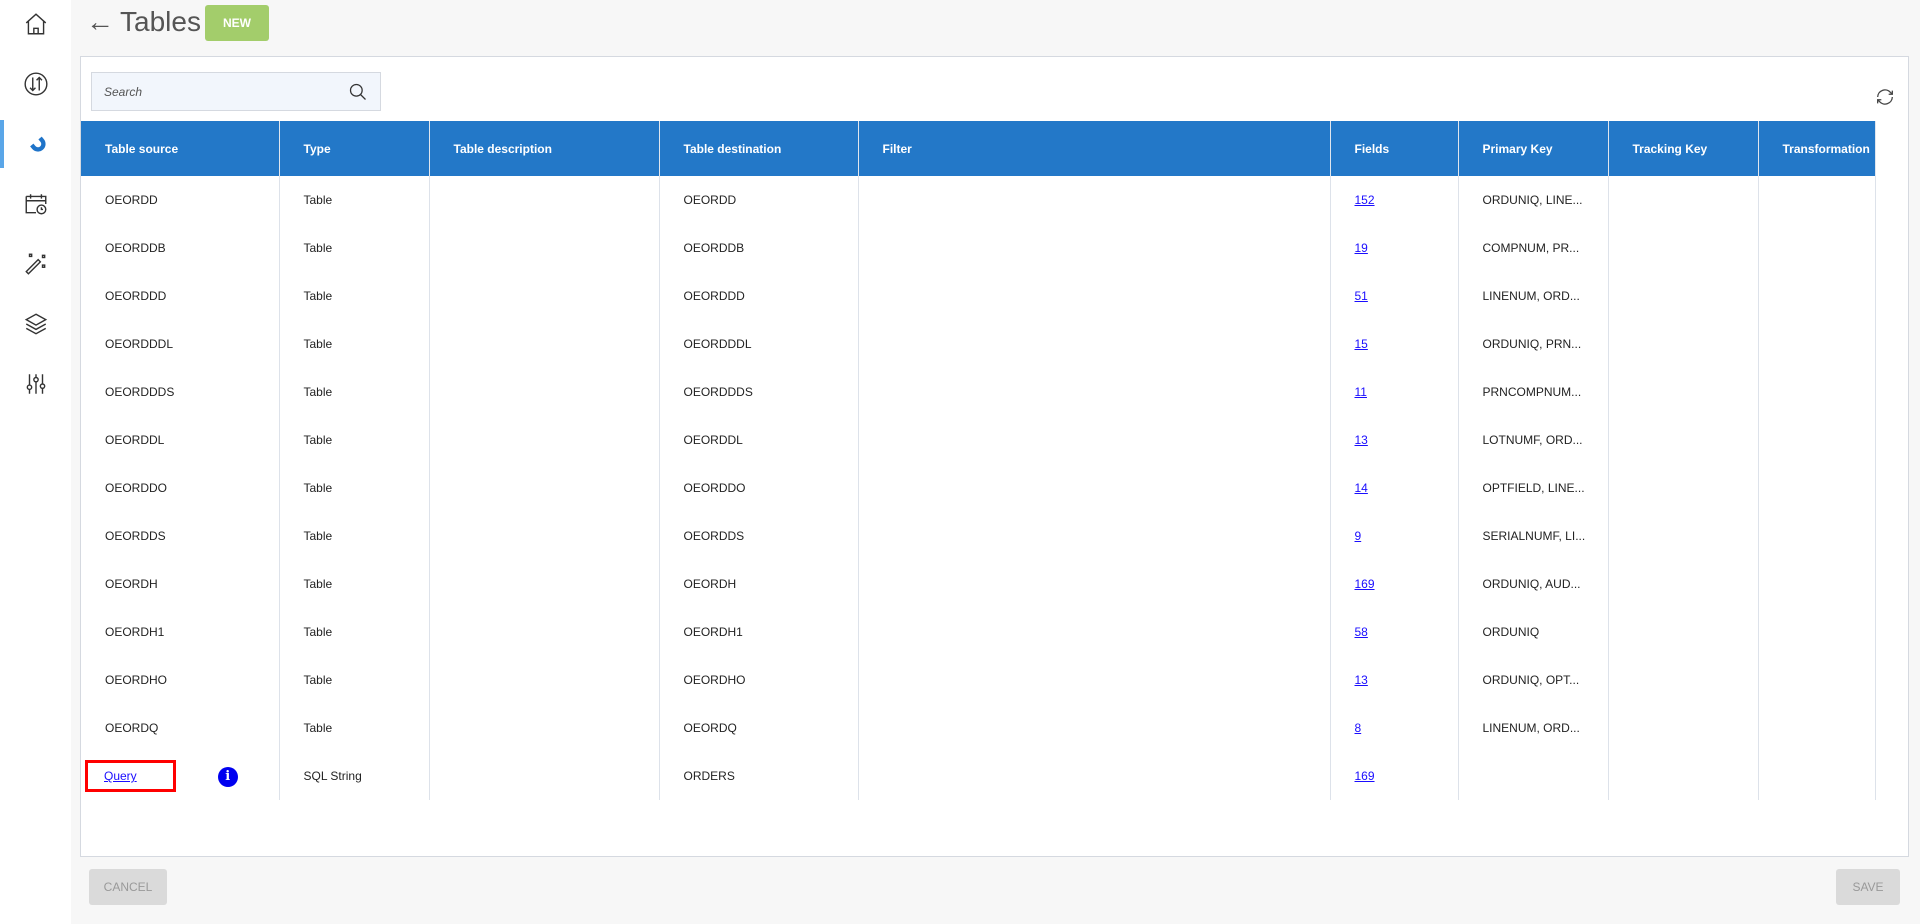  Describe the element at coordinates (1817, 148) in the screenshot. I see `column-header: Transformation` at that location.